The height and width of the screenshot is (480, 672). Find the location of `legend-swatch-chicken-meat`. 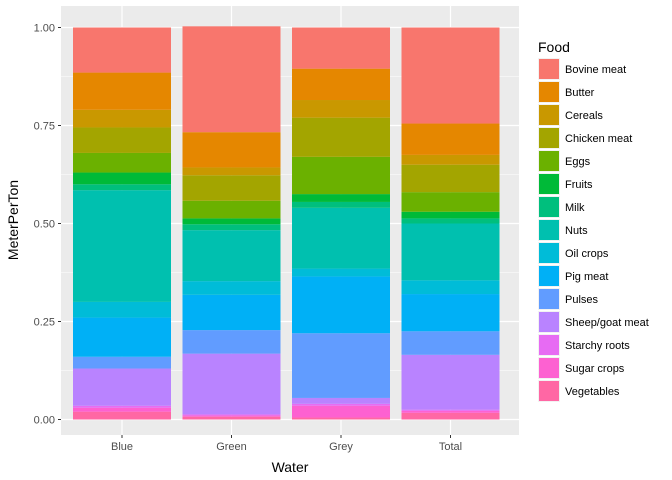

legend-swatch-chicken-meat is located at coordinates (549, 138).